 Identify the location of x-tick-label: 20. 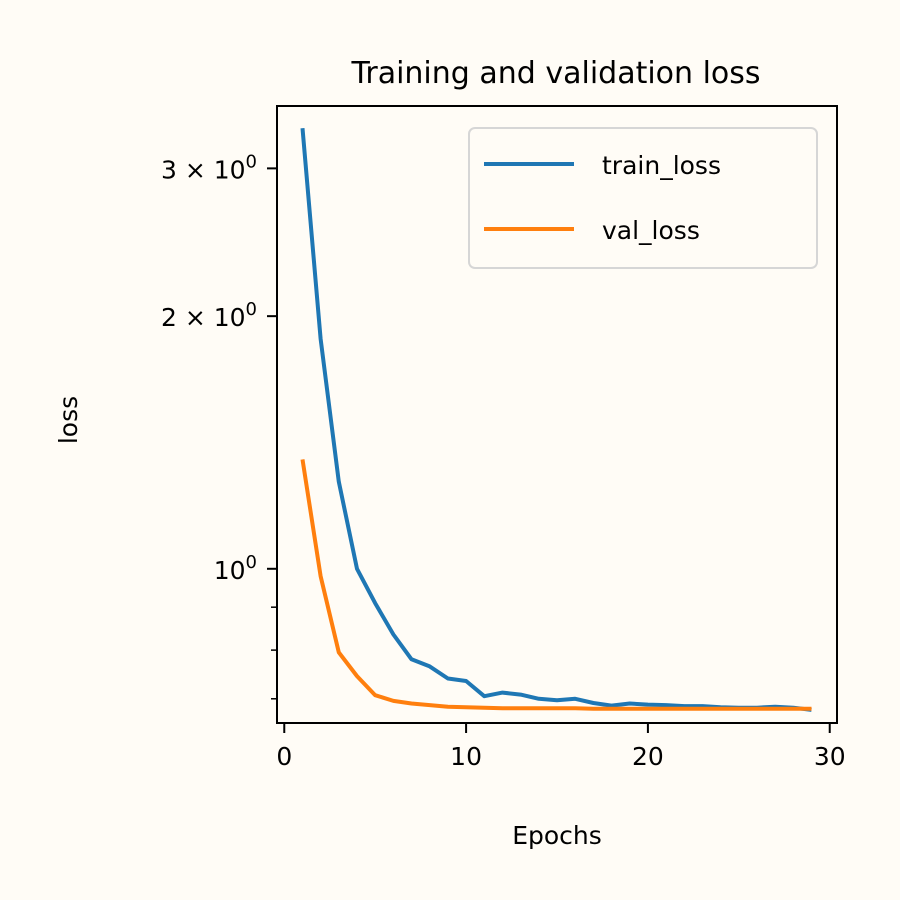
(648, 756).